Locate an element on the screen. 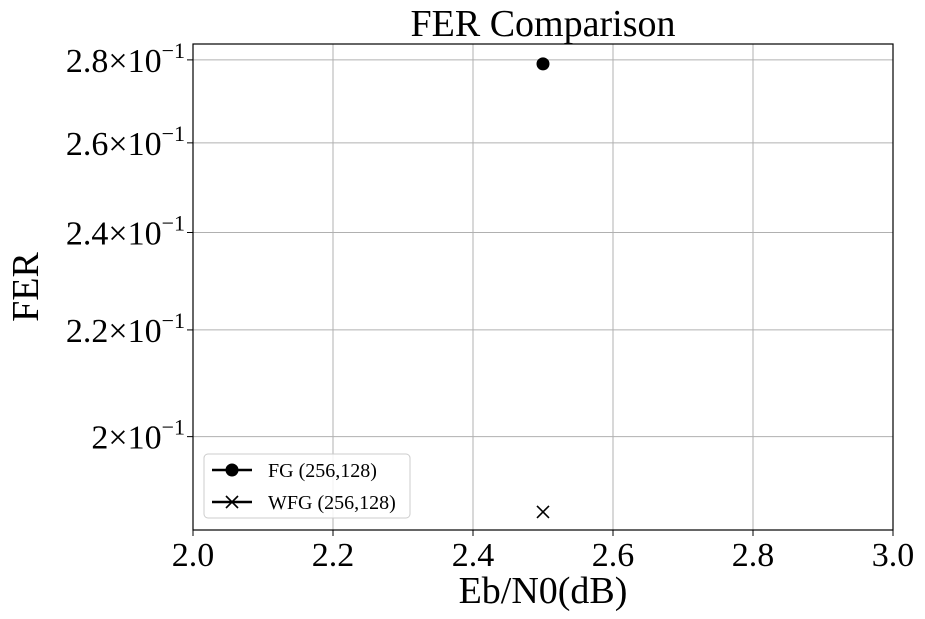  x-tick-label: 2.6 is located at coordinates (613, 555).